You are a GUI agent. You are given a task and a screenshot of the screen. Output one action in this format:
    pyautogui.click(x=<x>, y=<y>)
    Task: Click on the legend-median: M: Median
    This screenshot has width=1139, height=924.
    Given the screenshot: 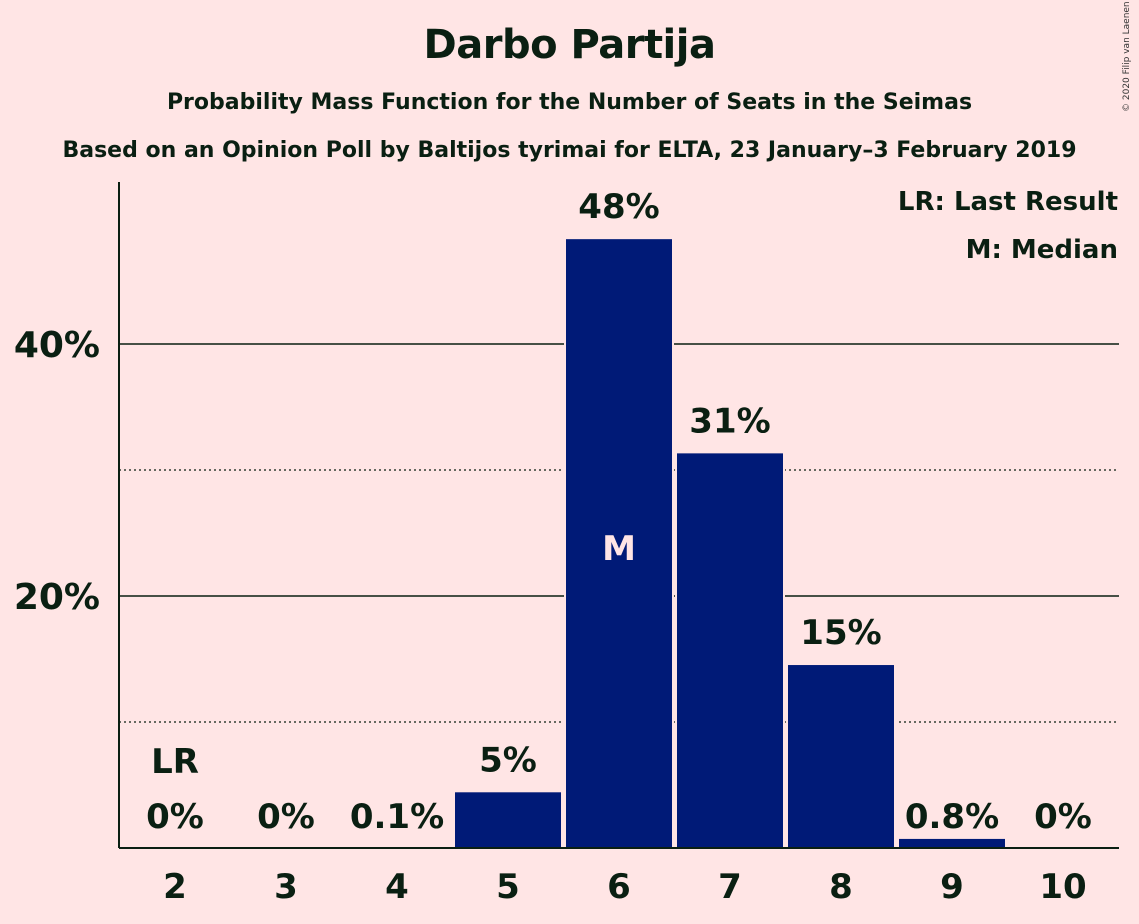 What is the action you would take?
    pyautogui.click(x=1042, y=250)
    